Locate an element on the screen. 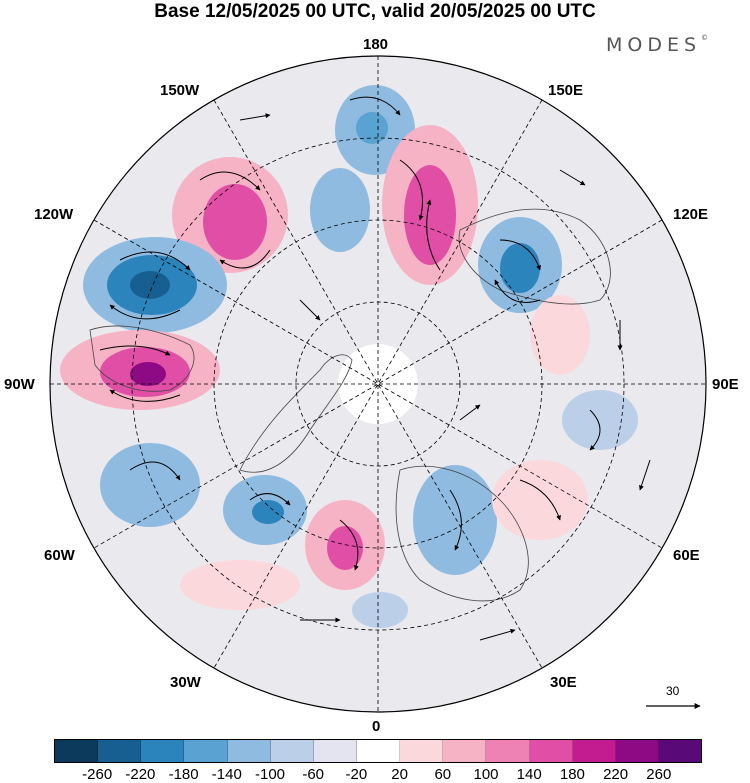  colorbar-tick-label: -220 is located at coordinates (140, 774).